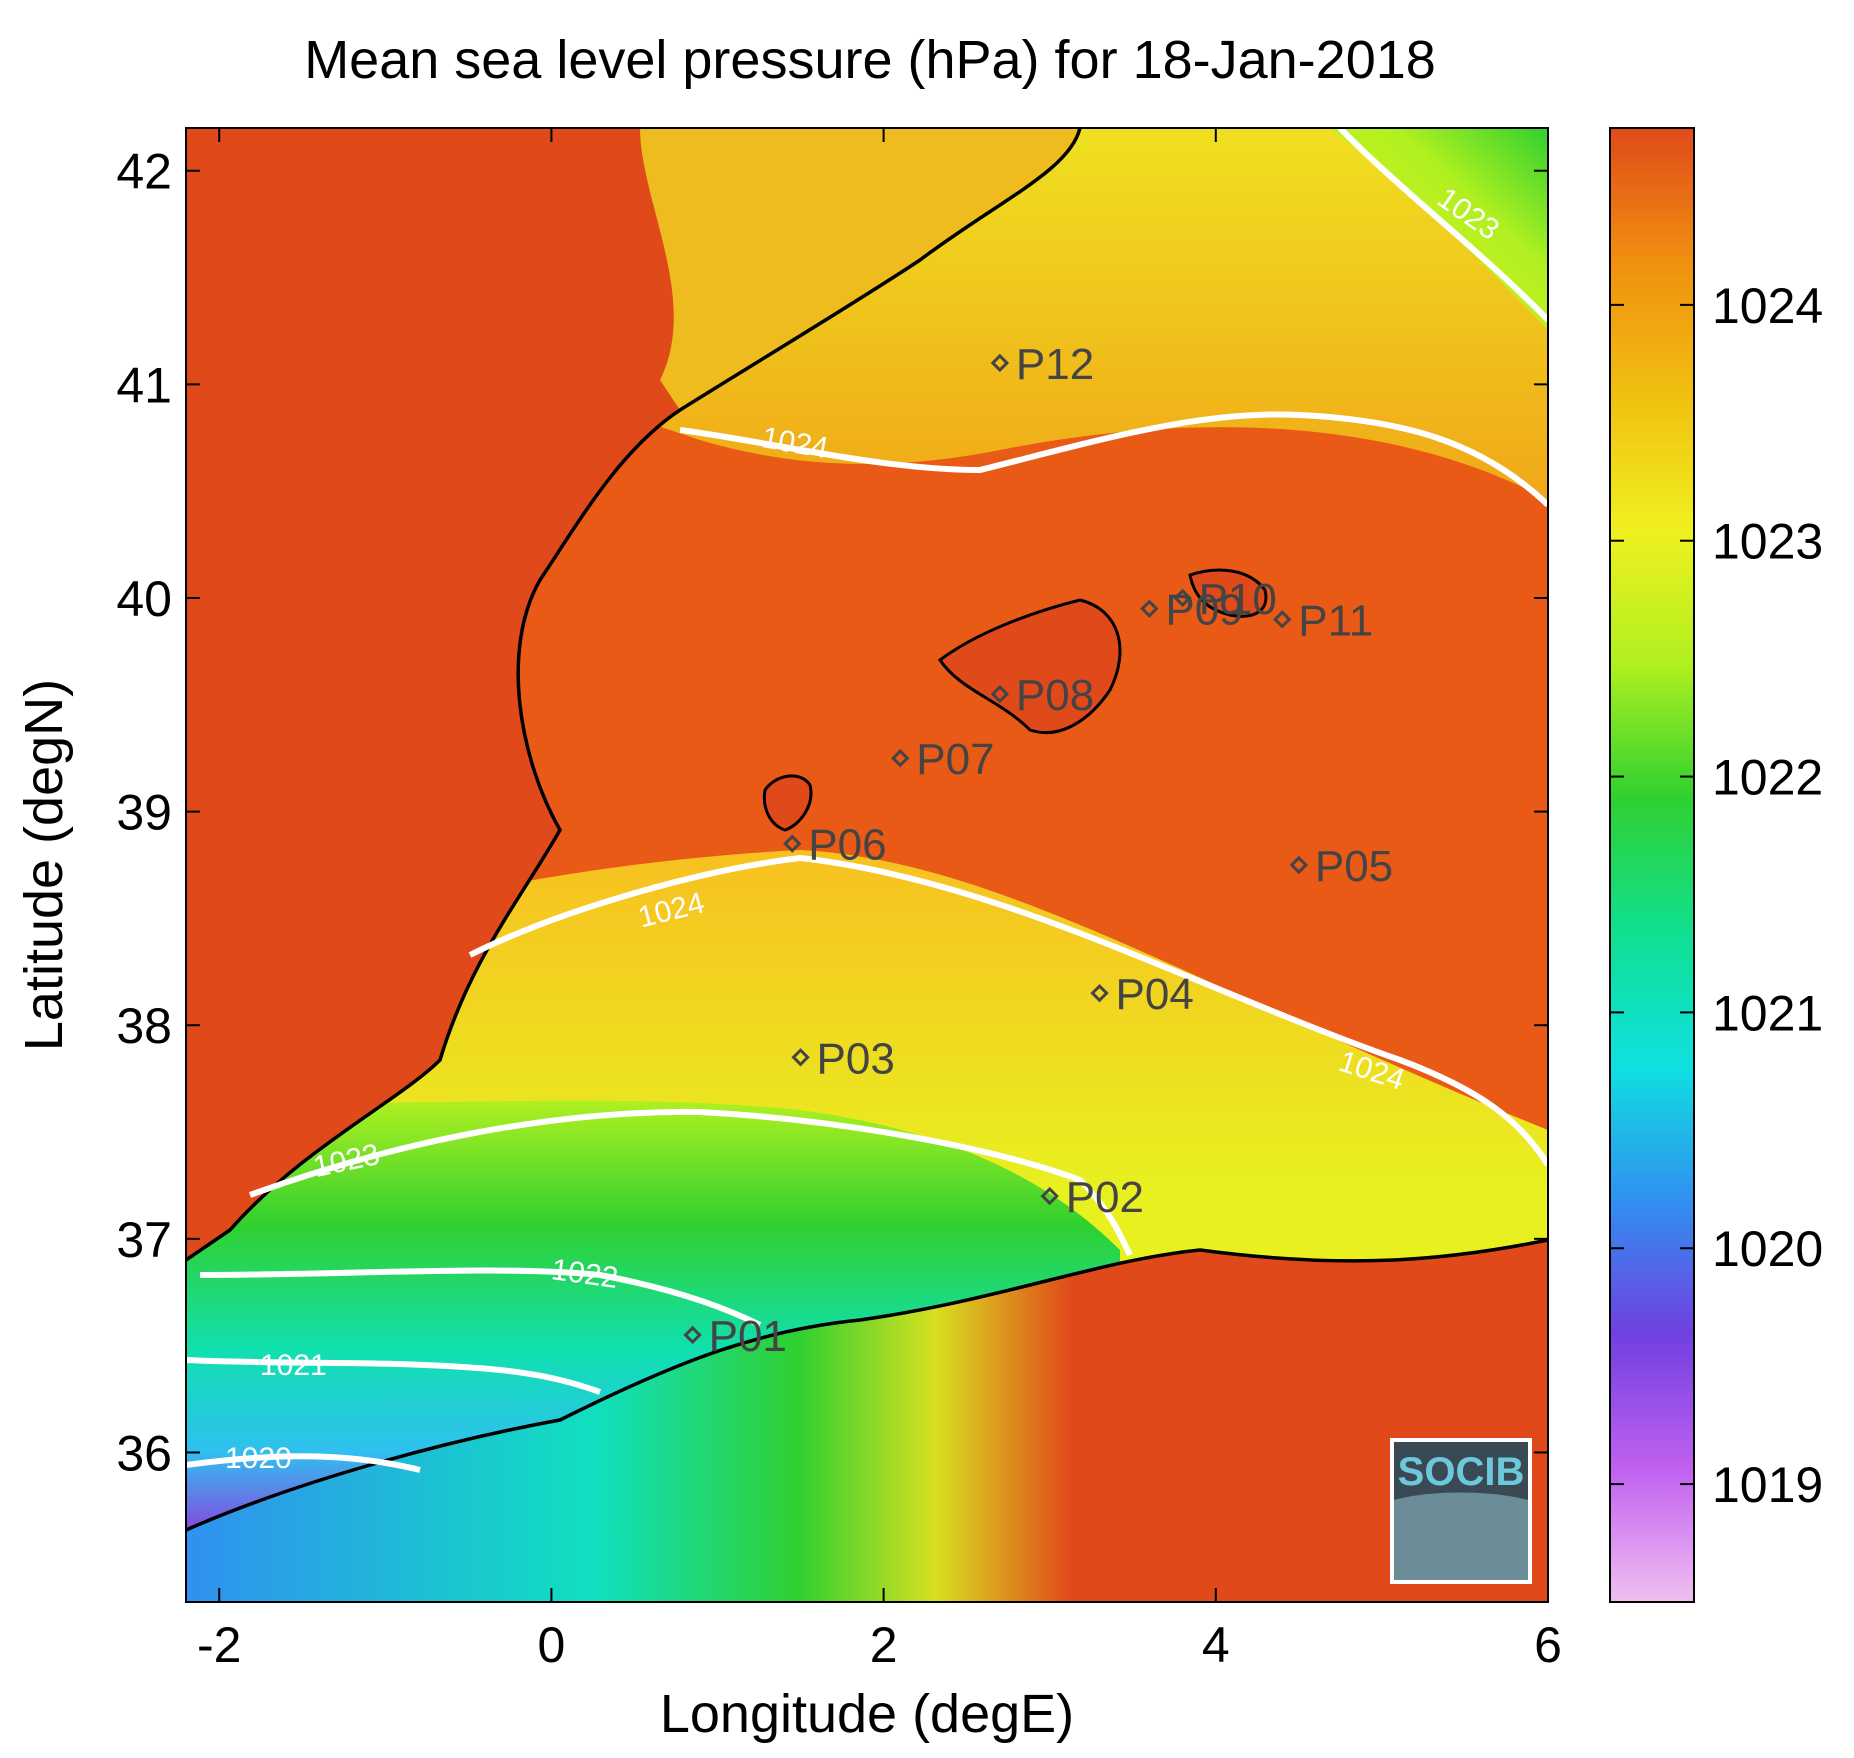  I want to click on station-label: P11, so click(1335, 620).